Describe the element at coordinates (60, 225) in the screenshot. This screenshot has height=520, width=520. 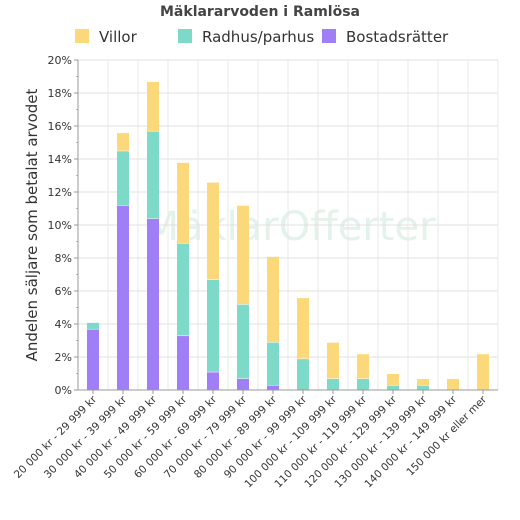
I see `y-tick-label: 10%` at that location.